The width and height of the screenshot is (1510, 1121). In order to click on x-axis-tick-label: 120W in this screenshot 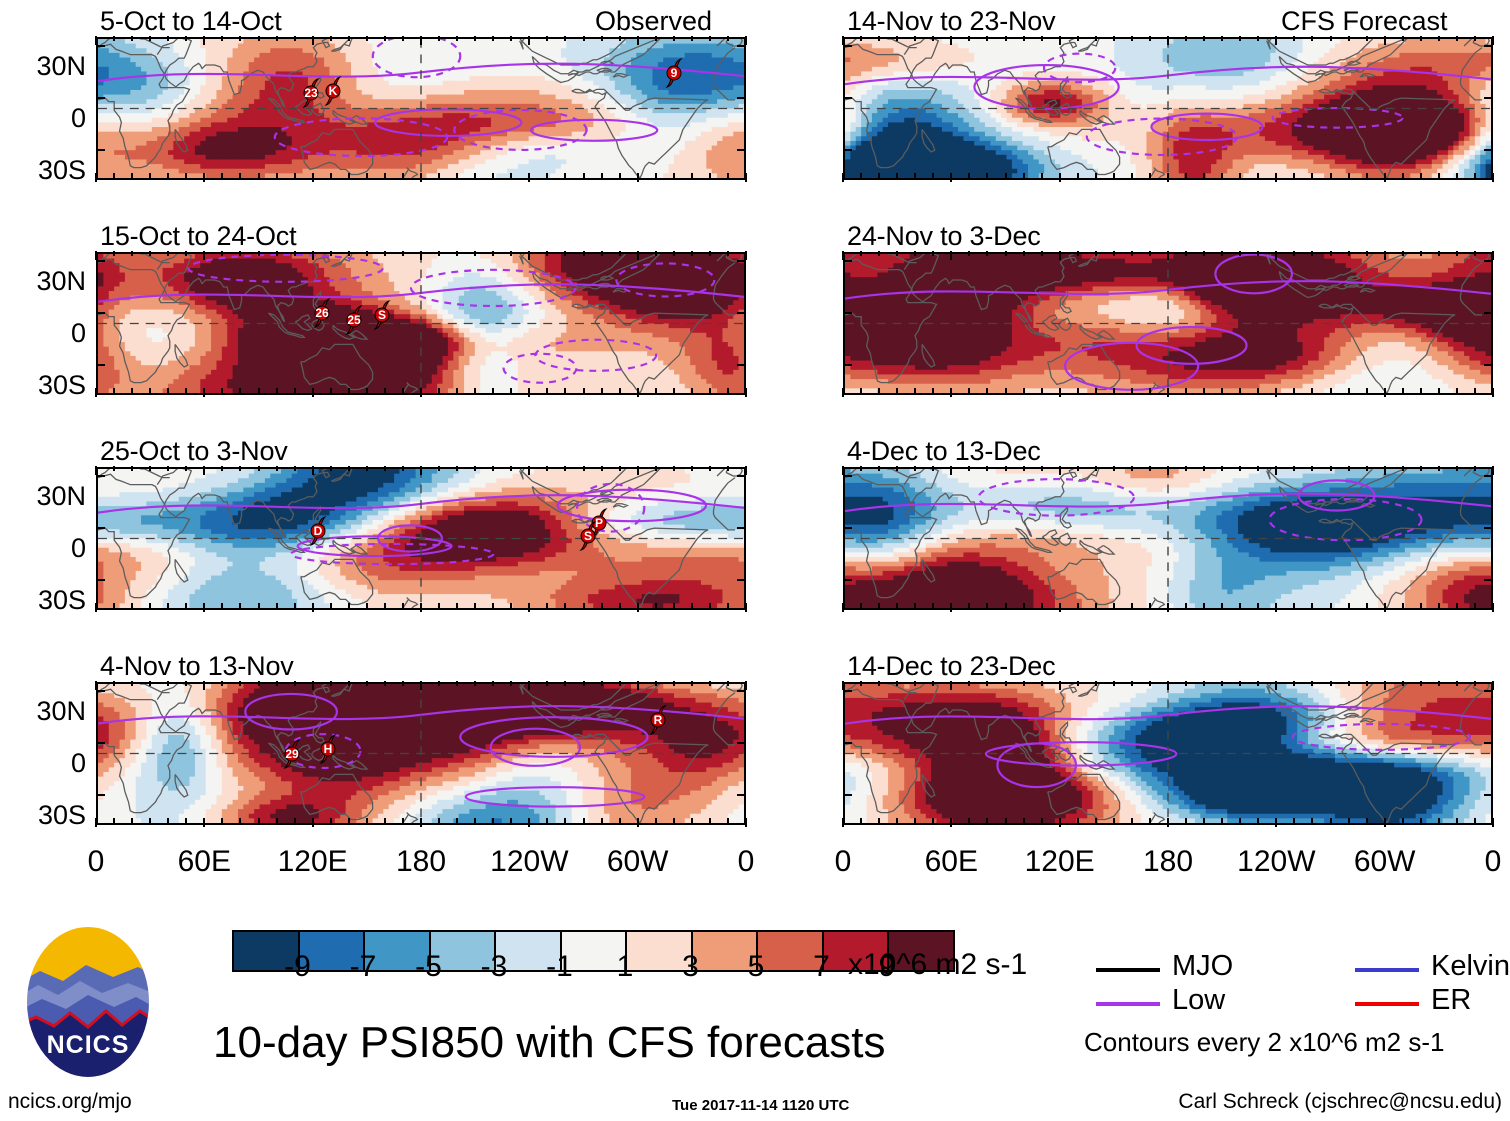, I will do `click(529, 862)`.